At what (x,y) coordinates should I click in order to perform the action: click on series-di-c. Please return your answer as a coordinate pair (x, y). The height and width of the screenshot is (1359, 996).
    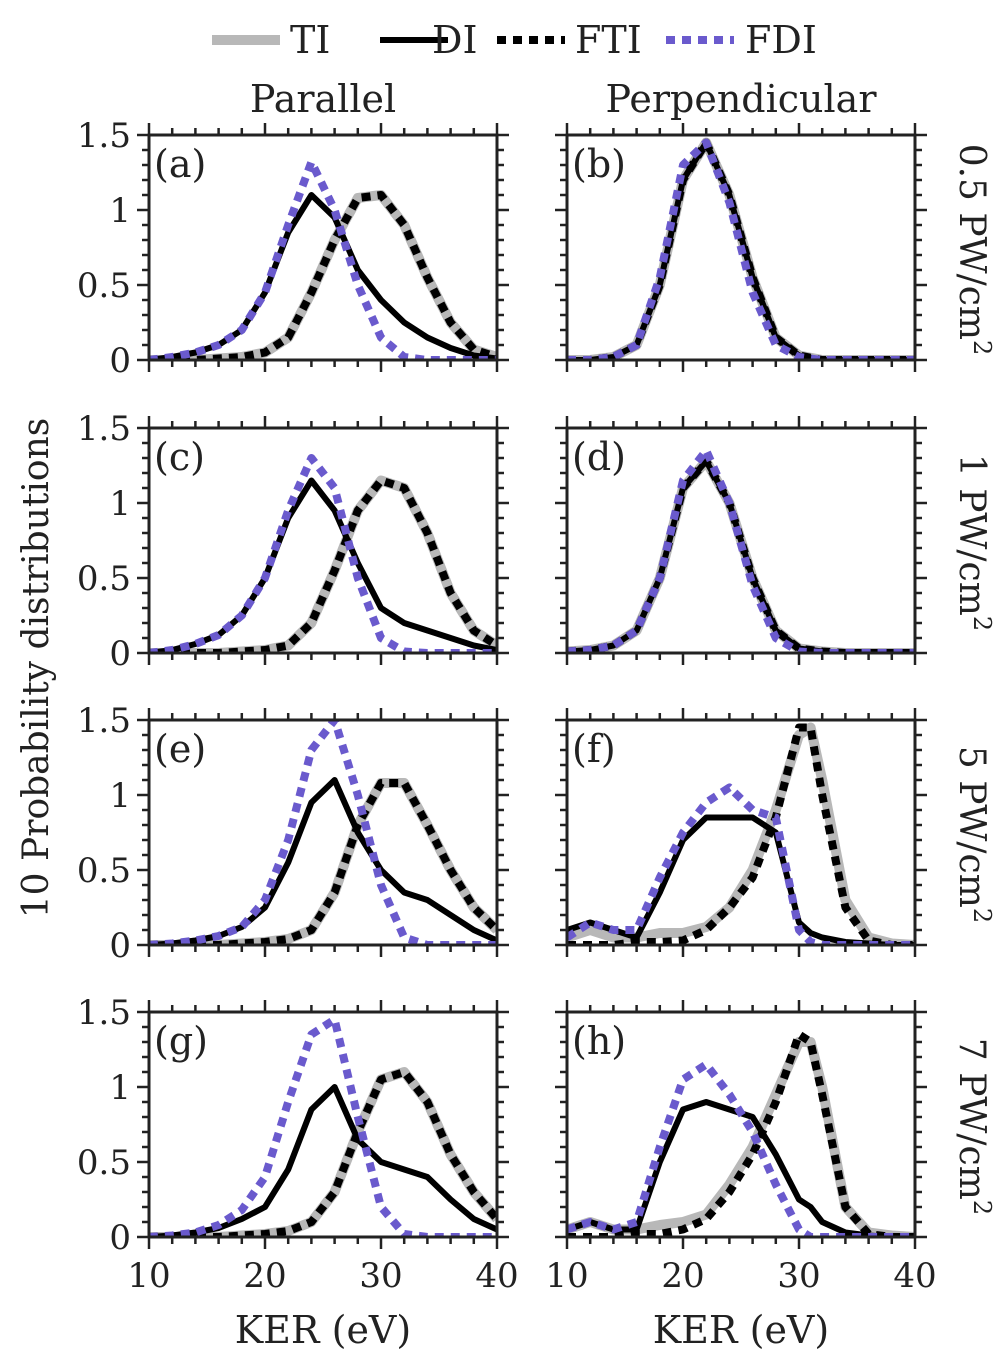
    Looking at the image, I should click on (323, 565).